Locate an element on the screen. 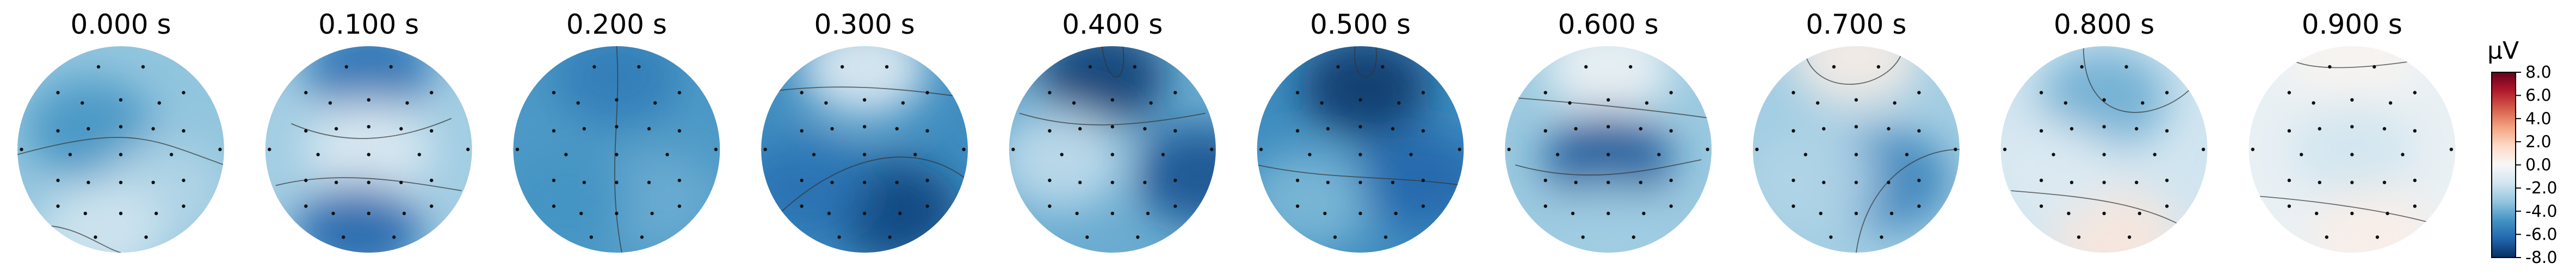 The image size is (2576, 276). topomap-time-label: 0.000 s is located at coordinates (121, 25).